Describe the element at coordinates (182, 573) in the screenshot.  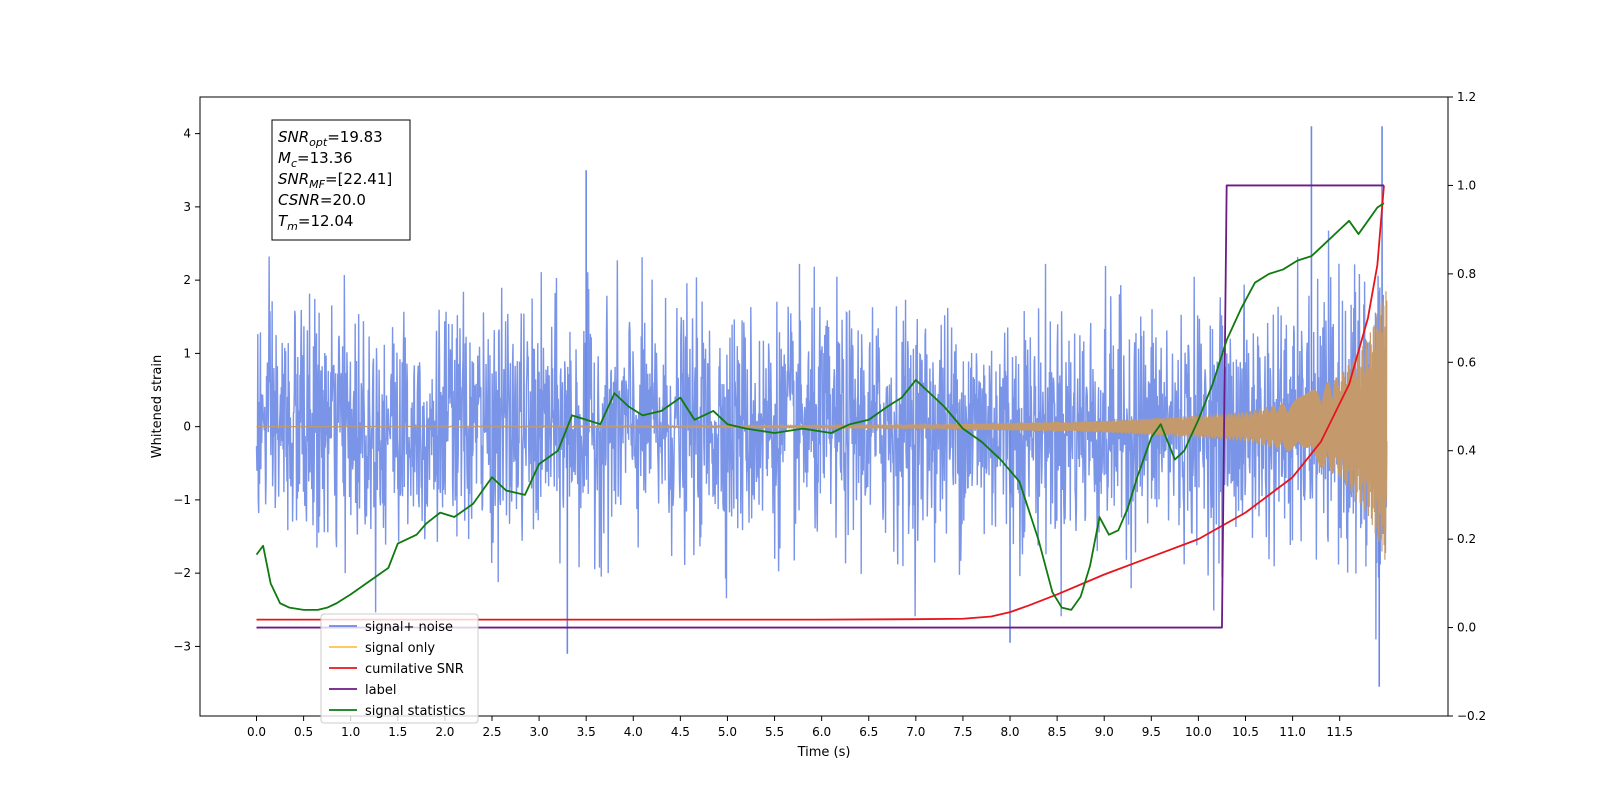
I see `y-left-tick-label: −2` at that location.